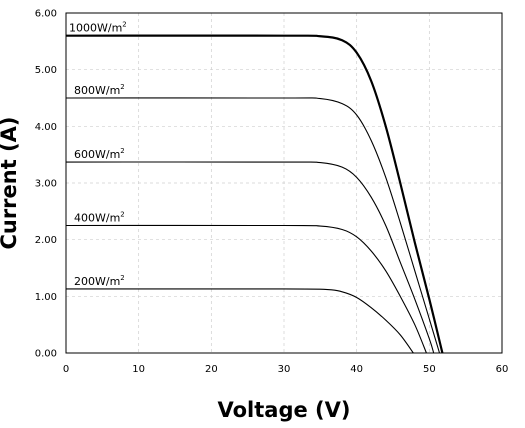 The image size is (525, 428). I want to click on series-label: 400W/m2, so click(99, 218).